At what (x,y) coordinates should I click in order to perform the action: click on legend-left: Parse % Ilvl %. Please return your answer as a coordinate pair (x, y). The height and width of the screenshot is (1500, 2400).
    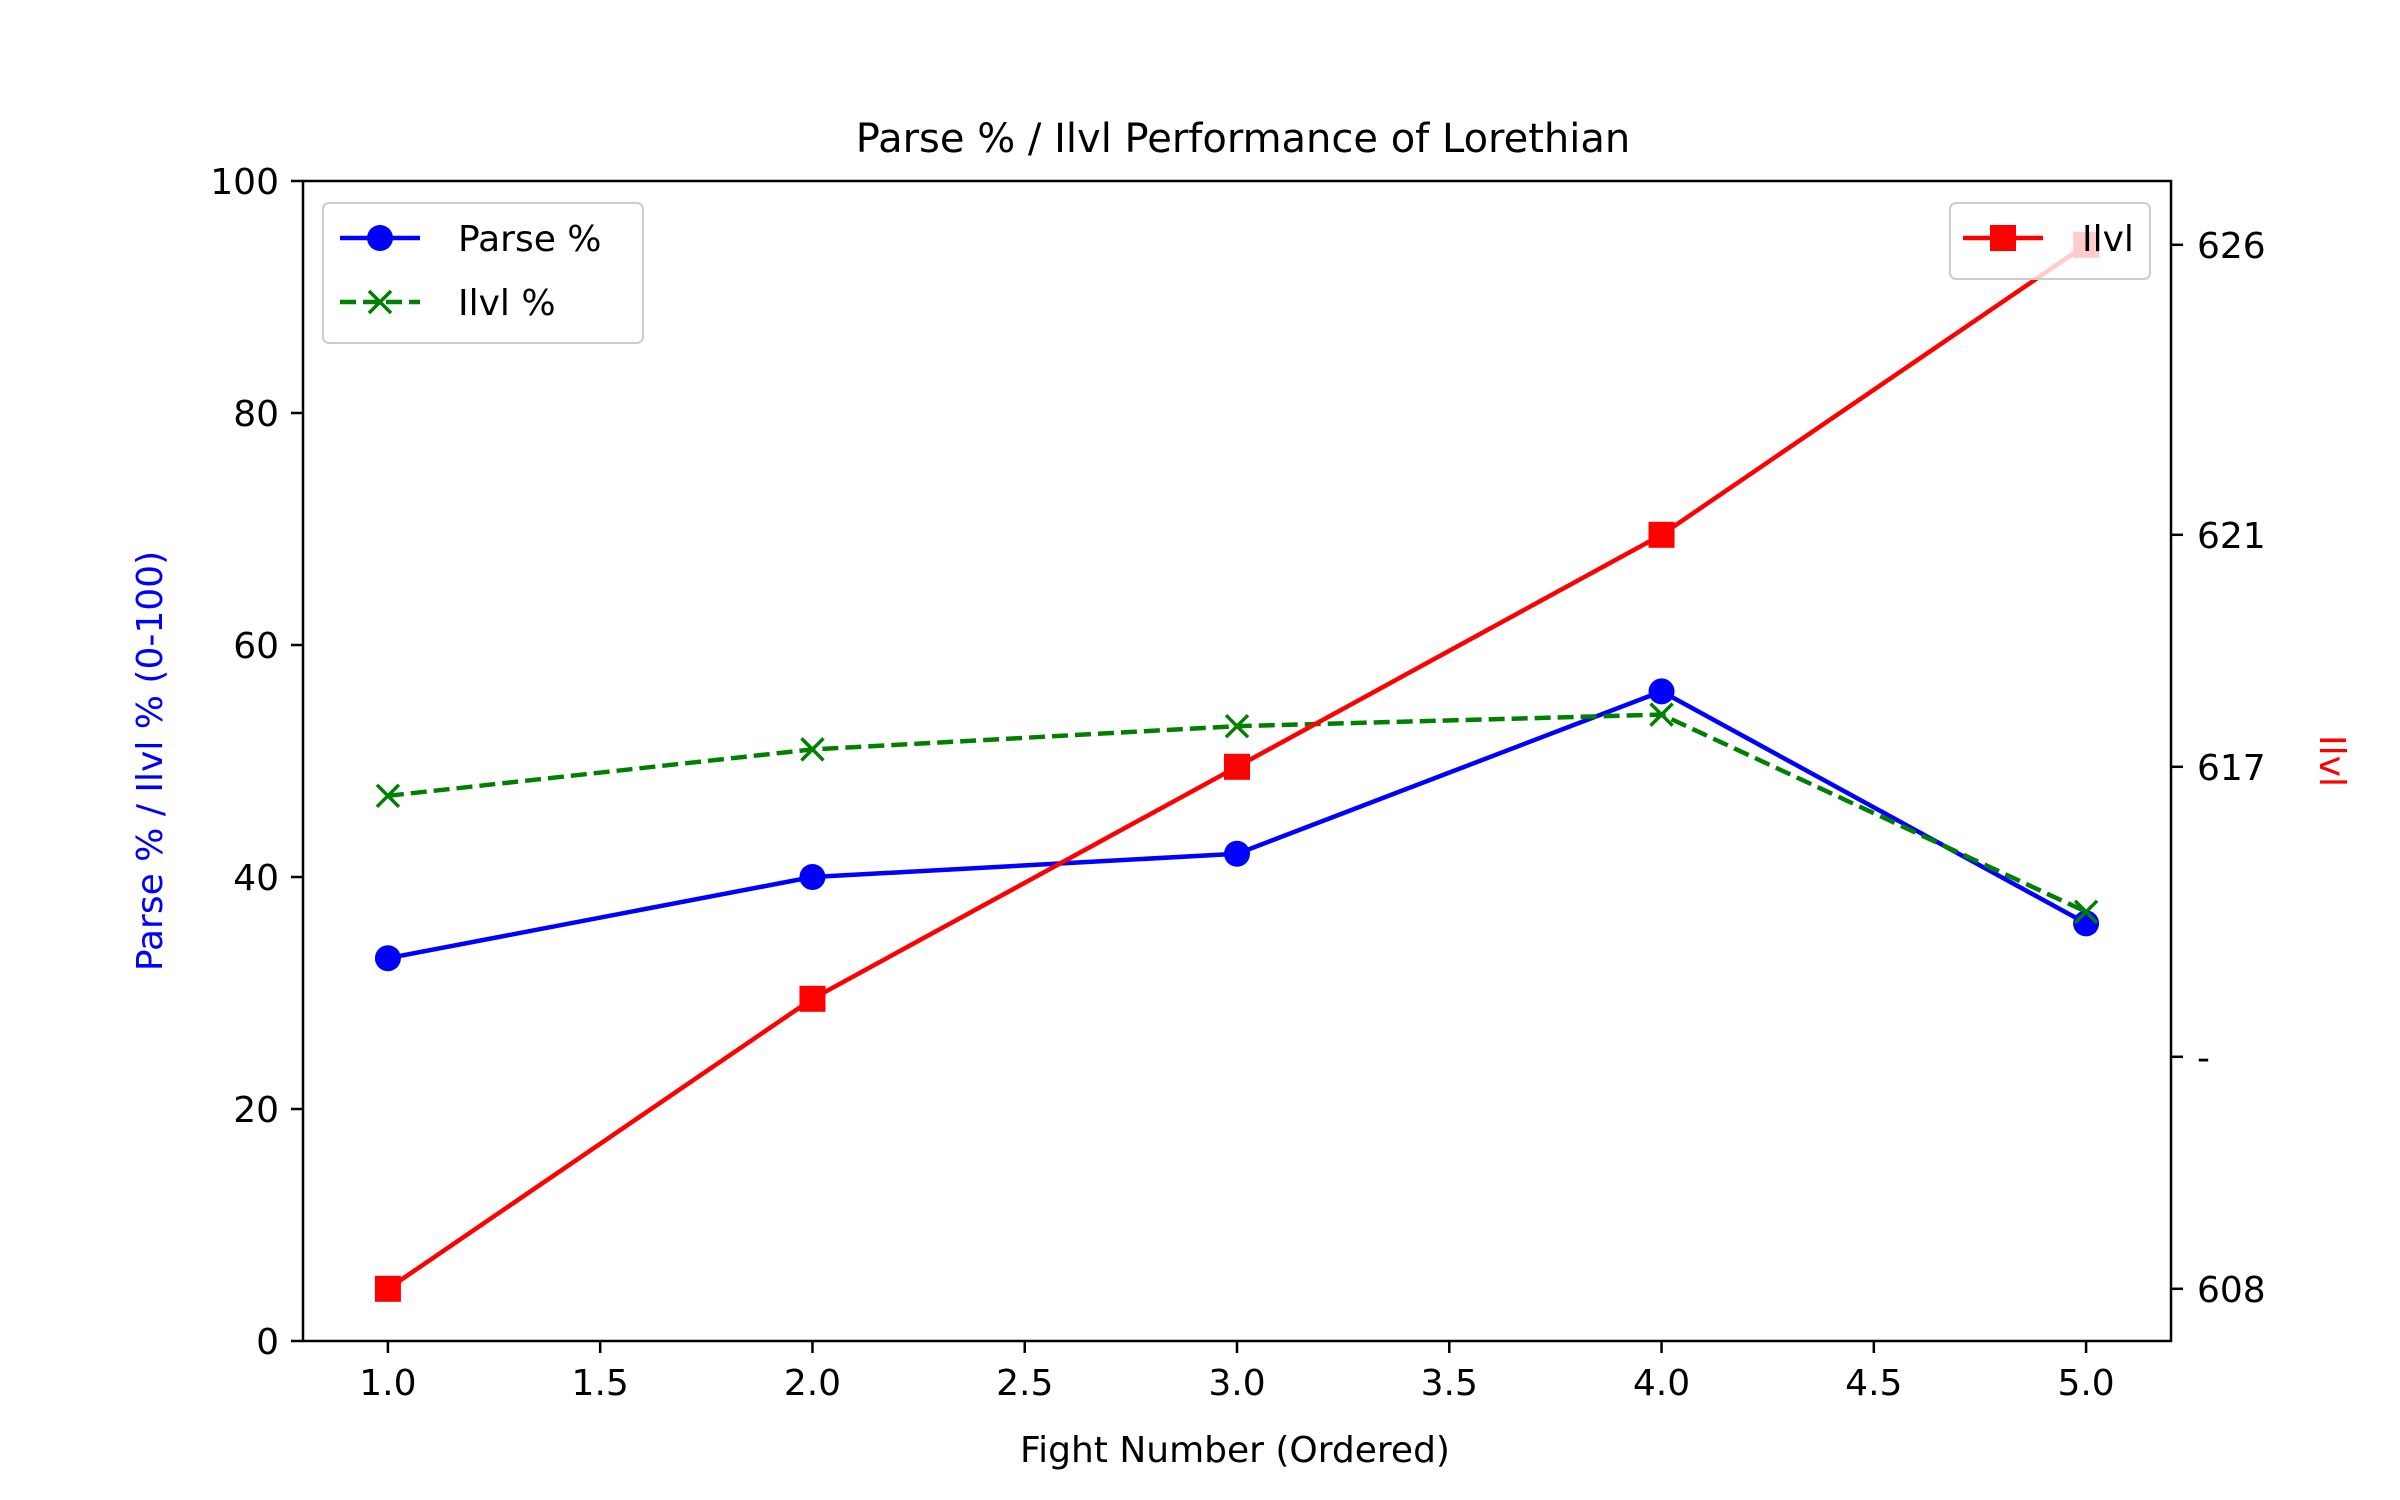
    Looking at the image, I should click on (483, 273).